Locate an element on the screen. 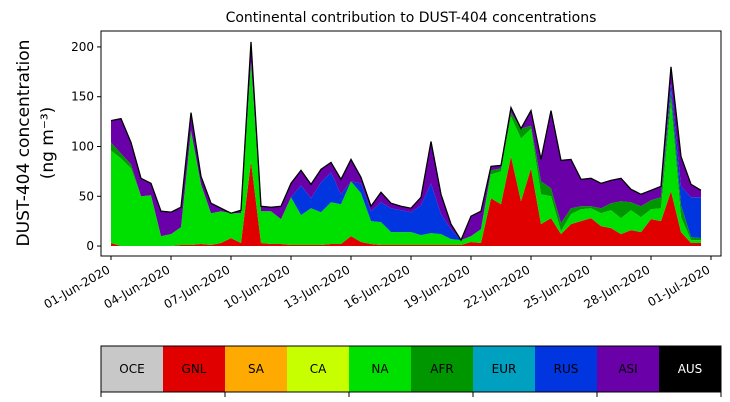 The image size is (730, 402). y-tick-label: 200 is located at coordinates (82, 47).